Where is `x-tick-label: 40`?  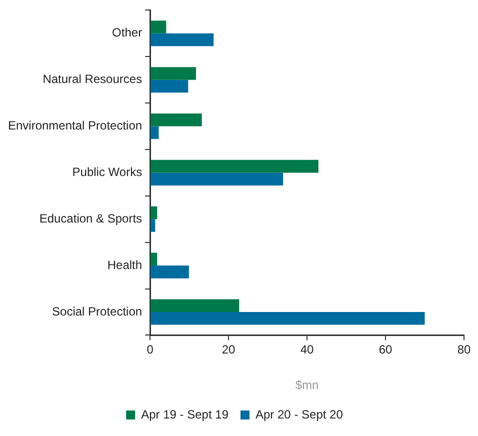
x-tick-label: 40 is located at coordinates (307, 349).